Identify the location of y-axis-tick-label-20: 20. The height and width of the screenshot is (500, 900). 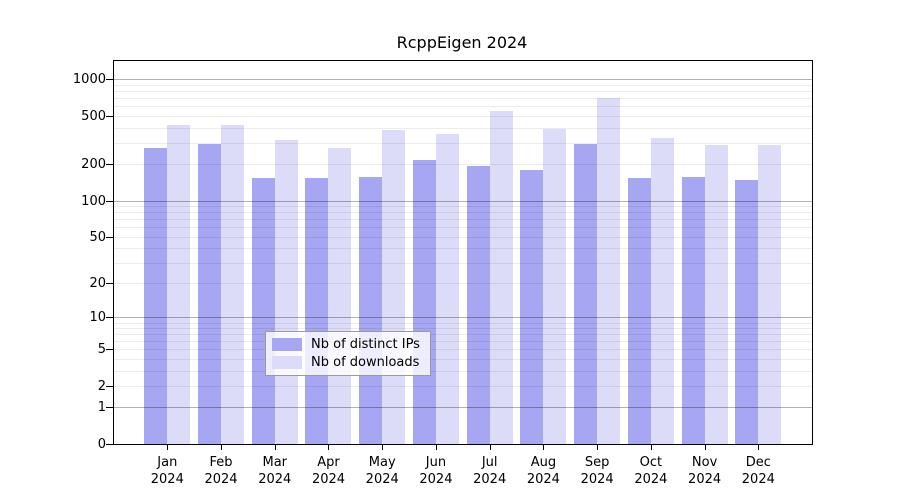
(97, 284).